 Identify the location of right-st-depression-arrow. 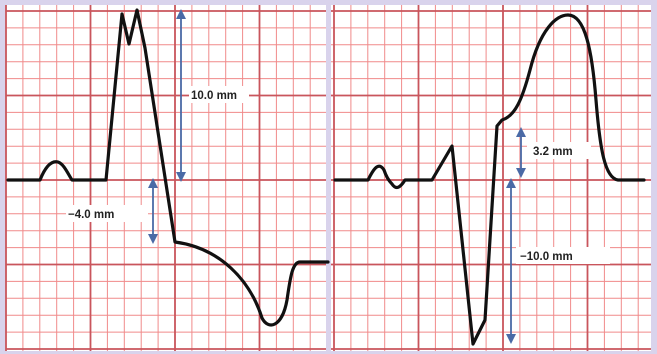
(511, 261).